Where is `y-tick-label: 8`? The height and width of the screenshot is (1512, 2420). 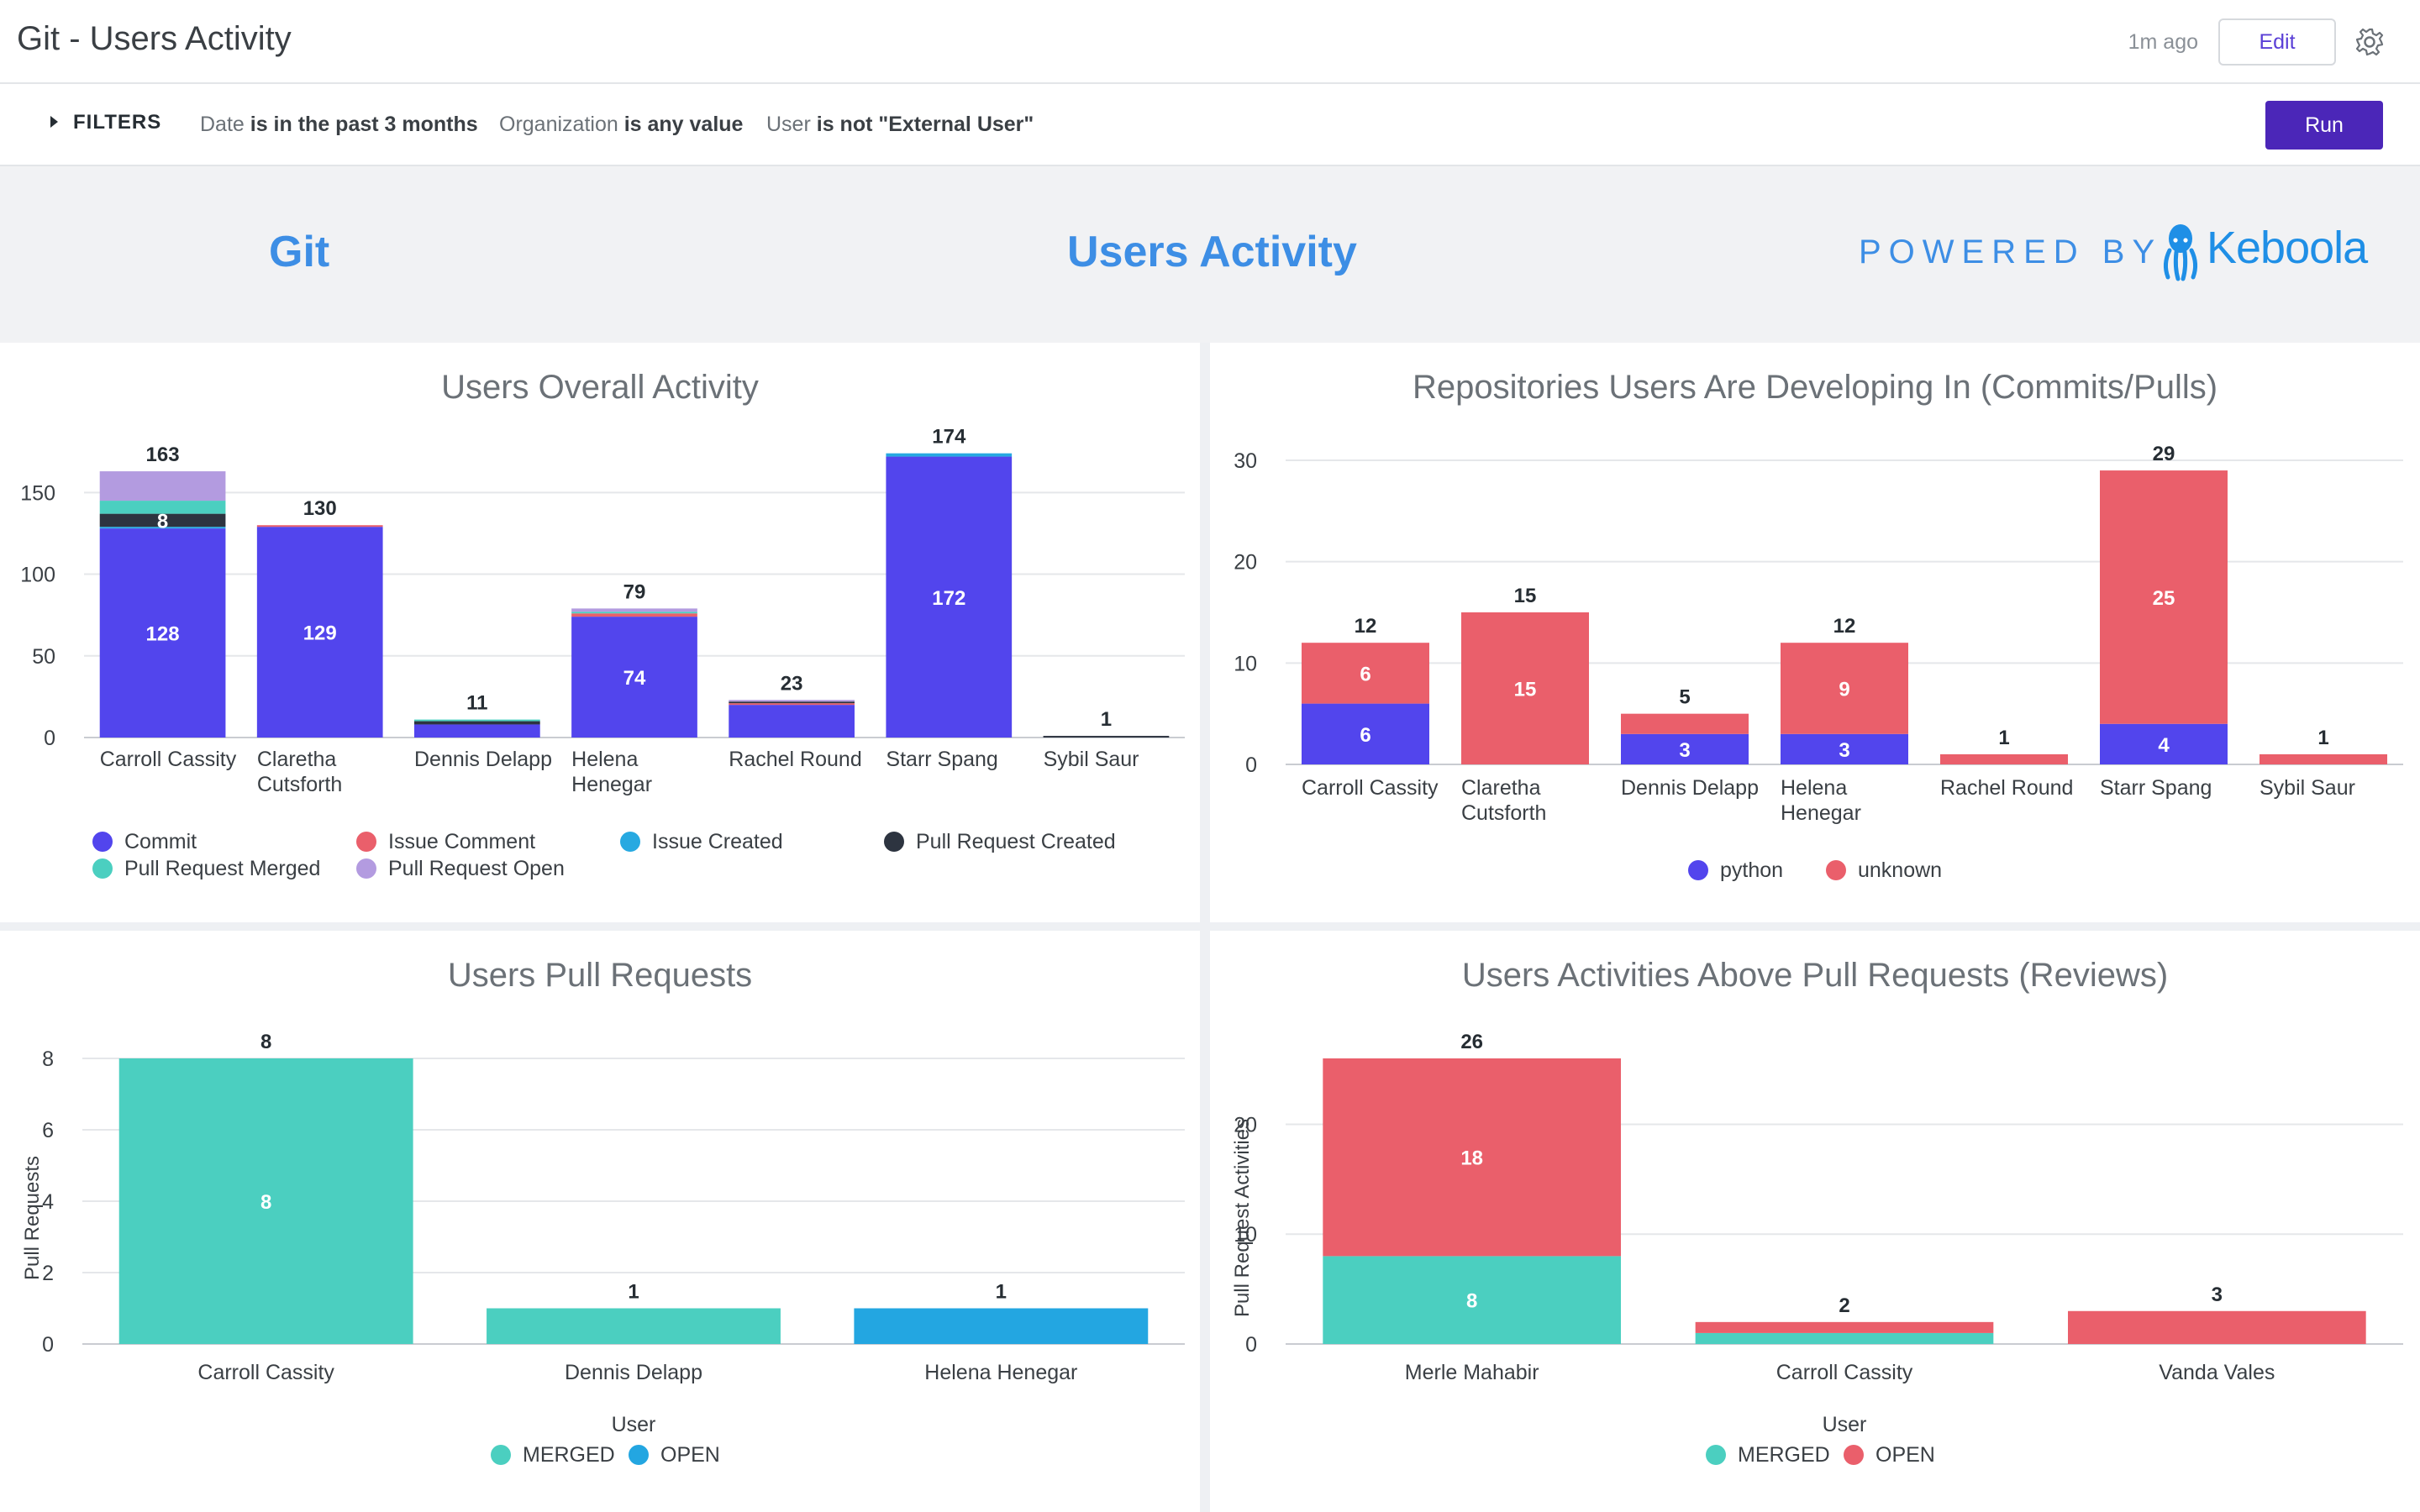 y-tick-label: 8 is located at coordinates (48, 1059).